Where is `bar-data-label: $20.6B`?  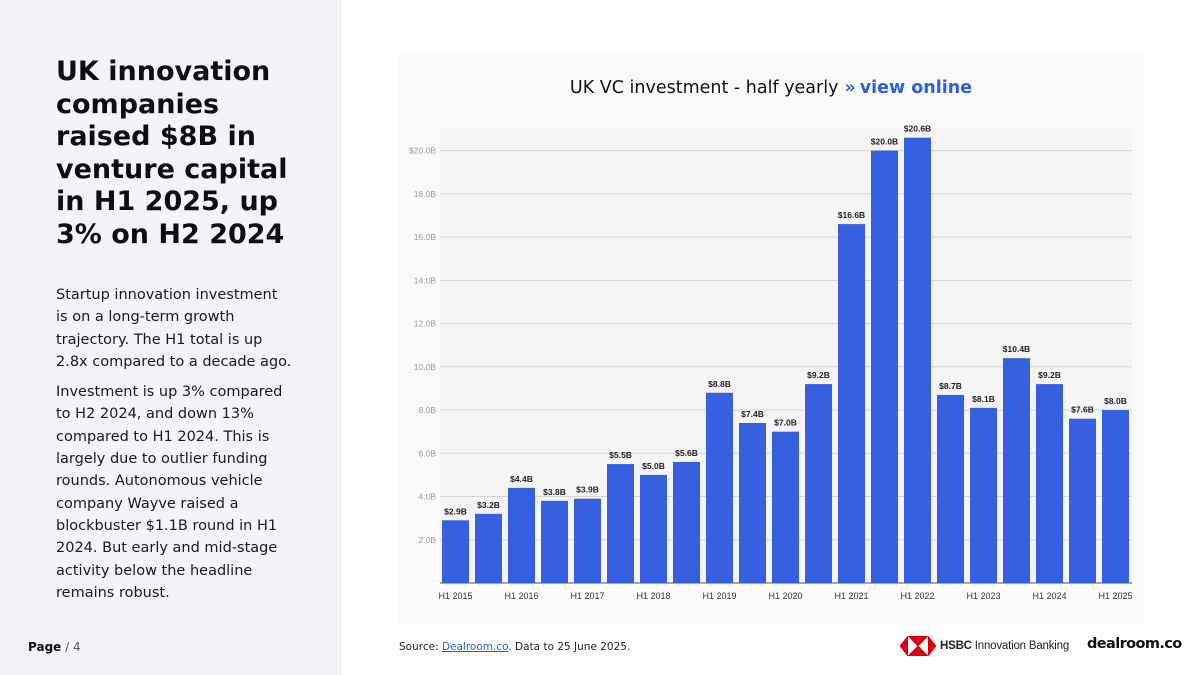
bar-data-label: $20.6B is located at coordinates (917, 129).